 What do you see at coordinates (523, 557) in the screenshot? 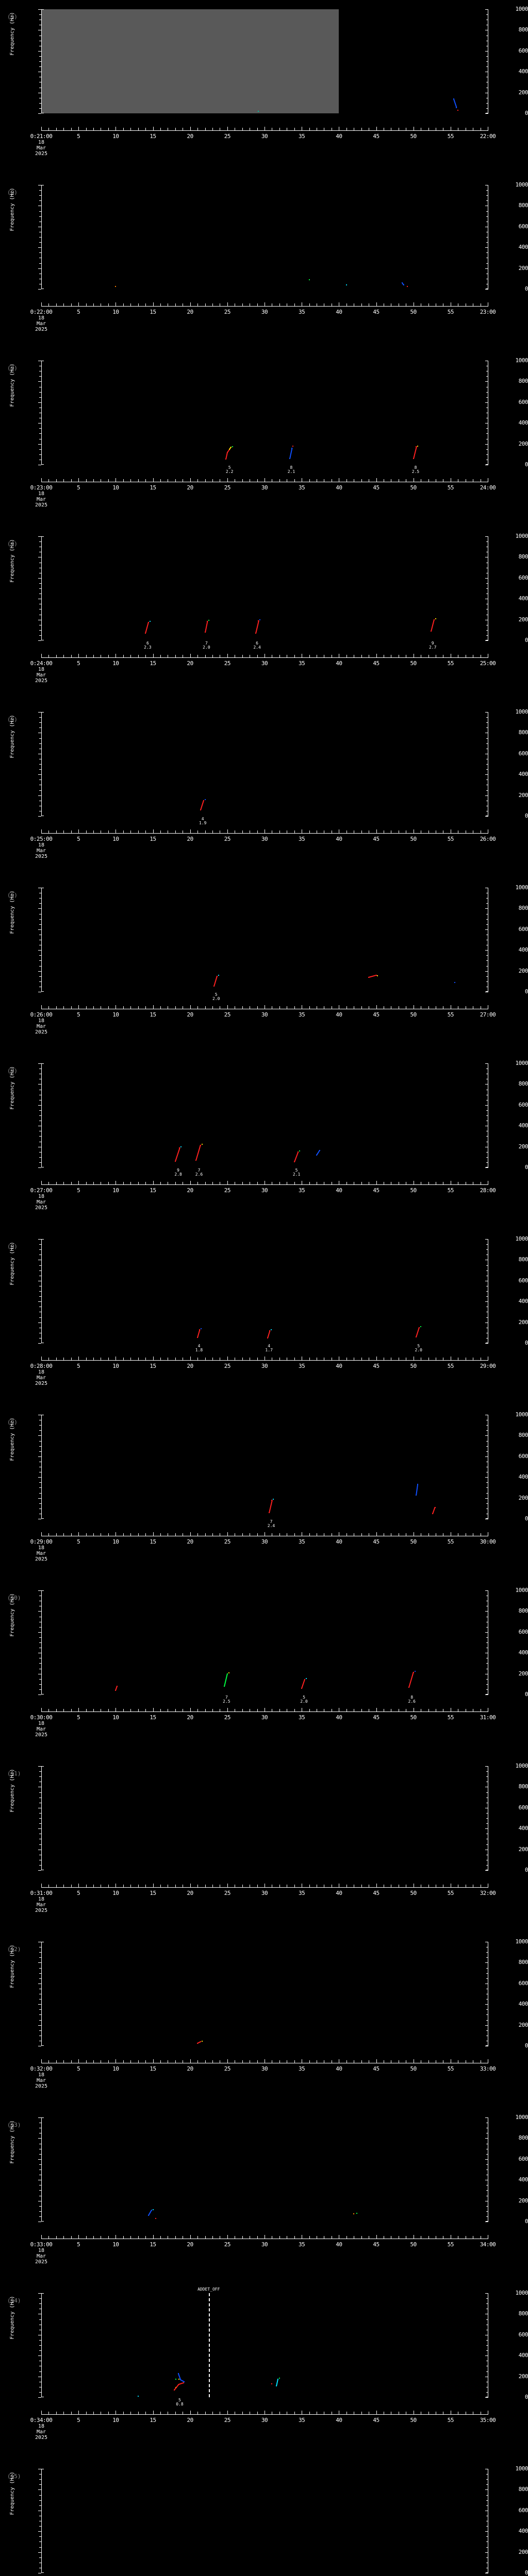
I see `y-tick-label: 800` at bounding box center [523, 557].